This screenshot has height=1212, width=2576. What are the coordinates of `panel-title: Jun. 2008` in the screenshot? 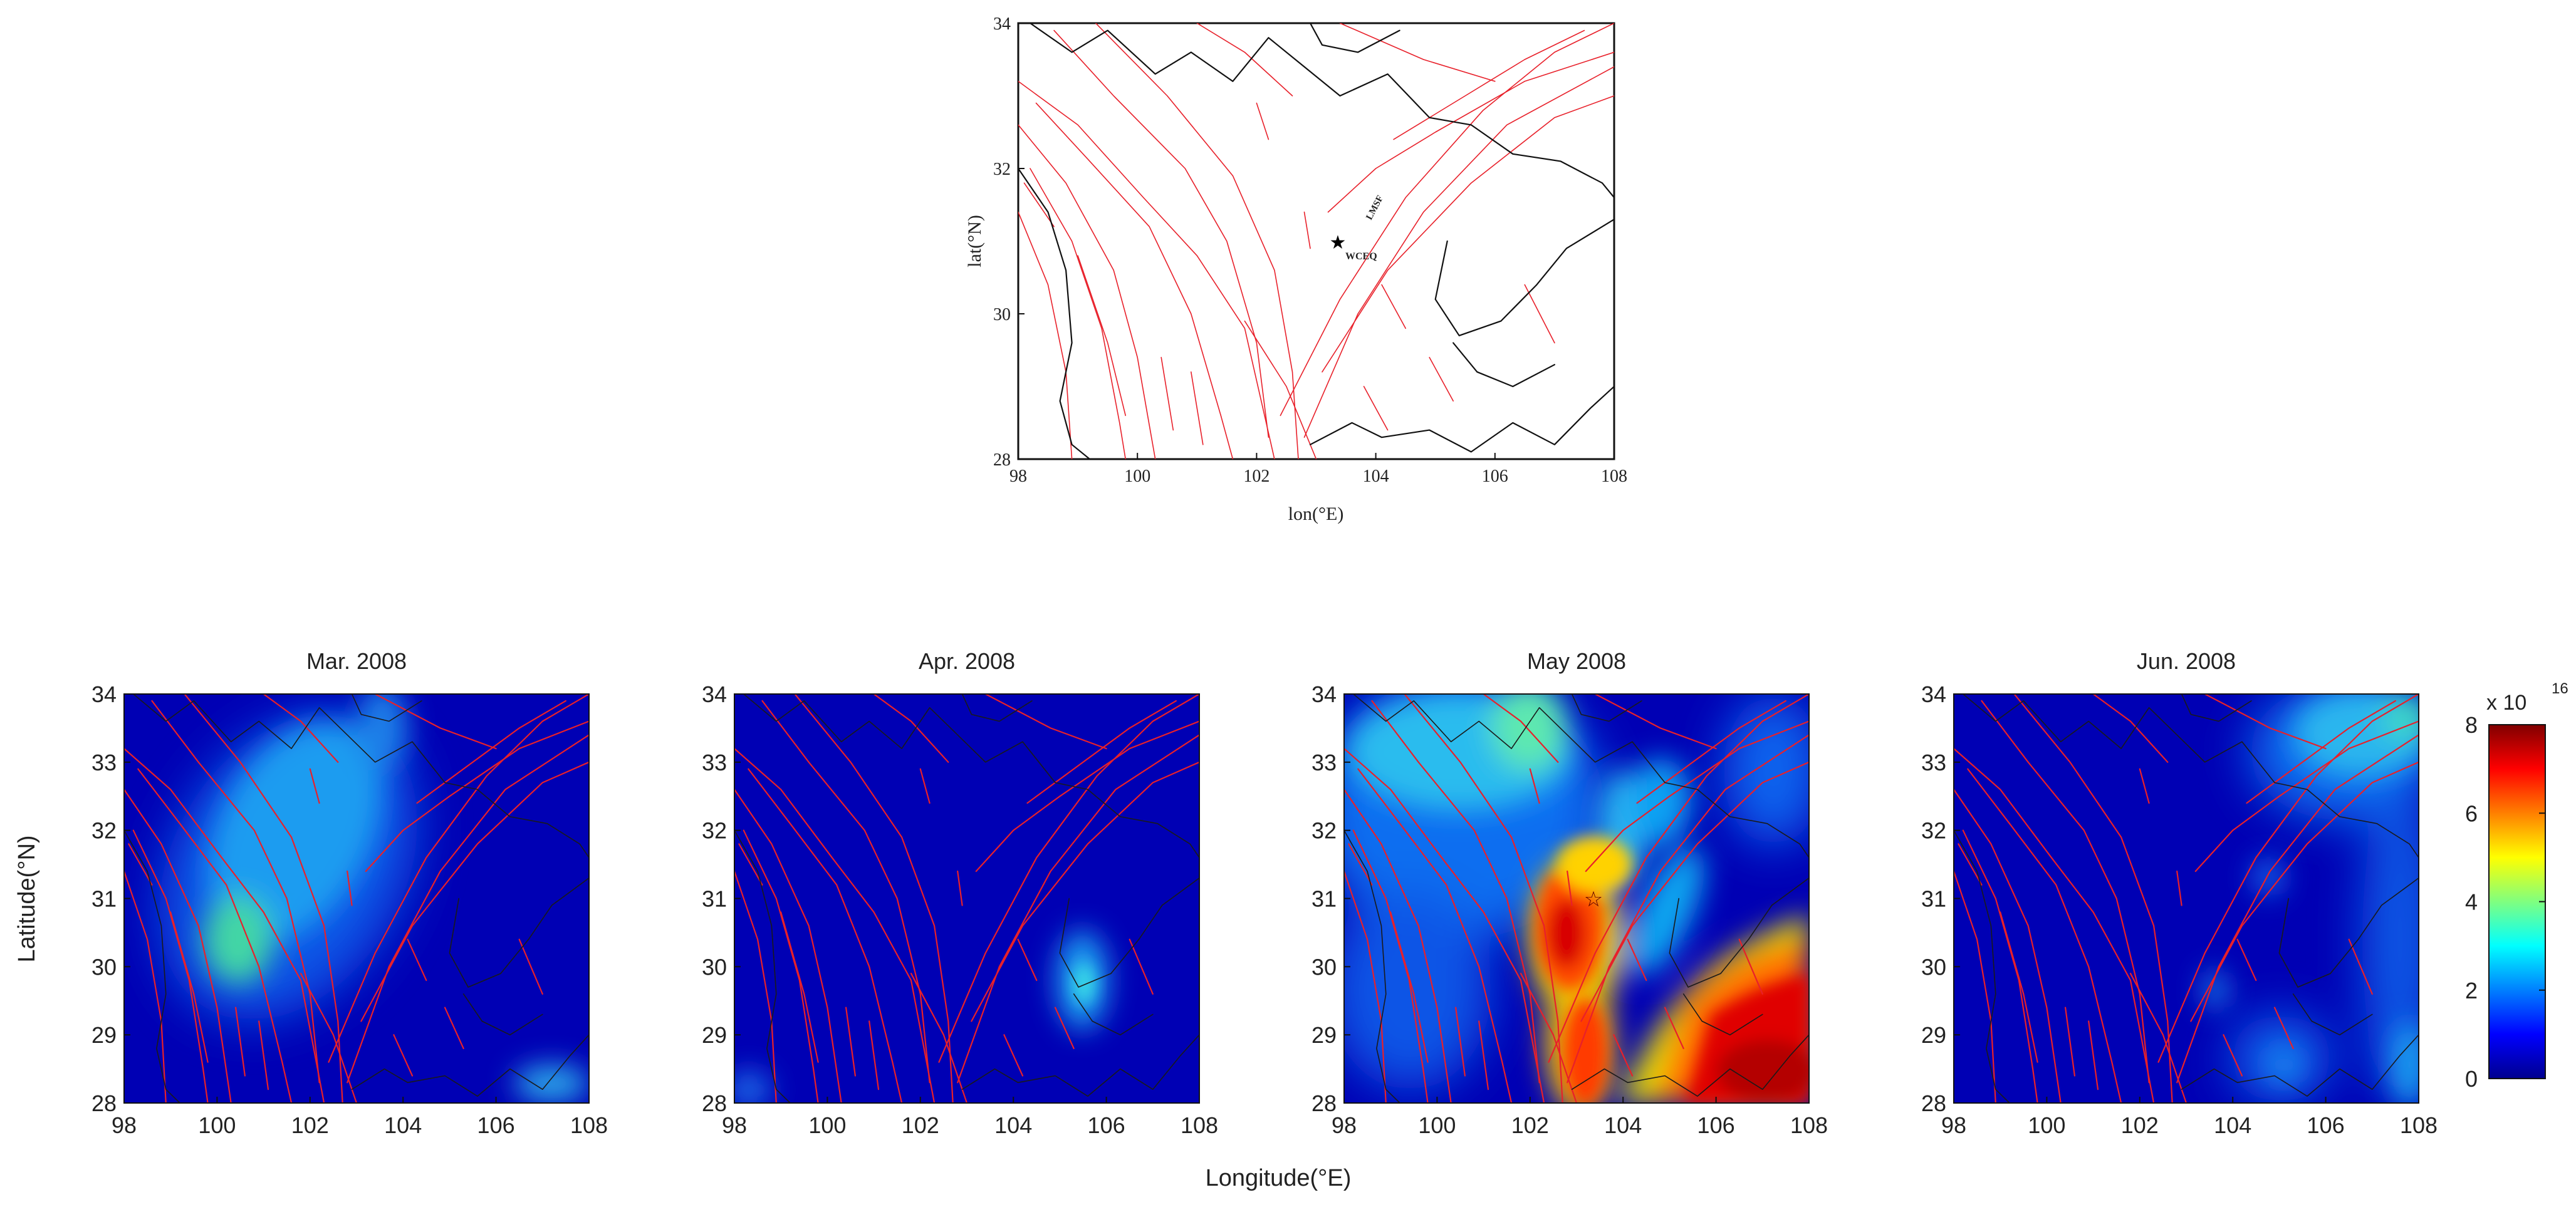 It's located at (2186, 661).